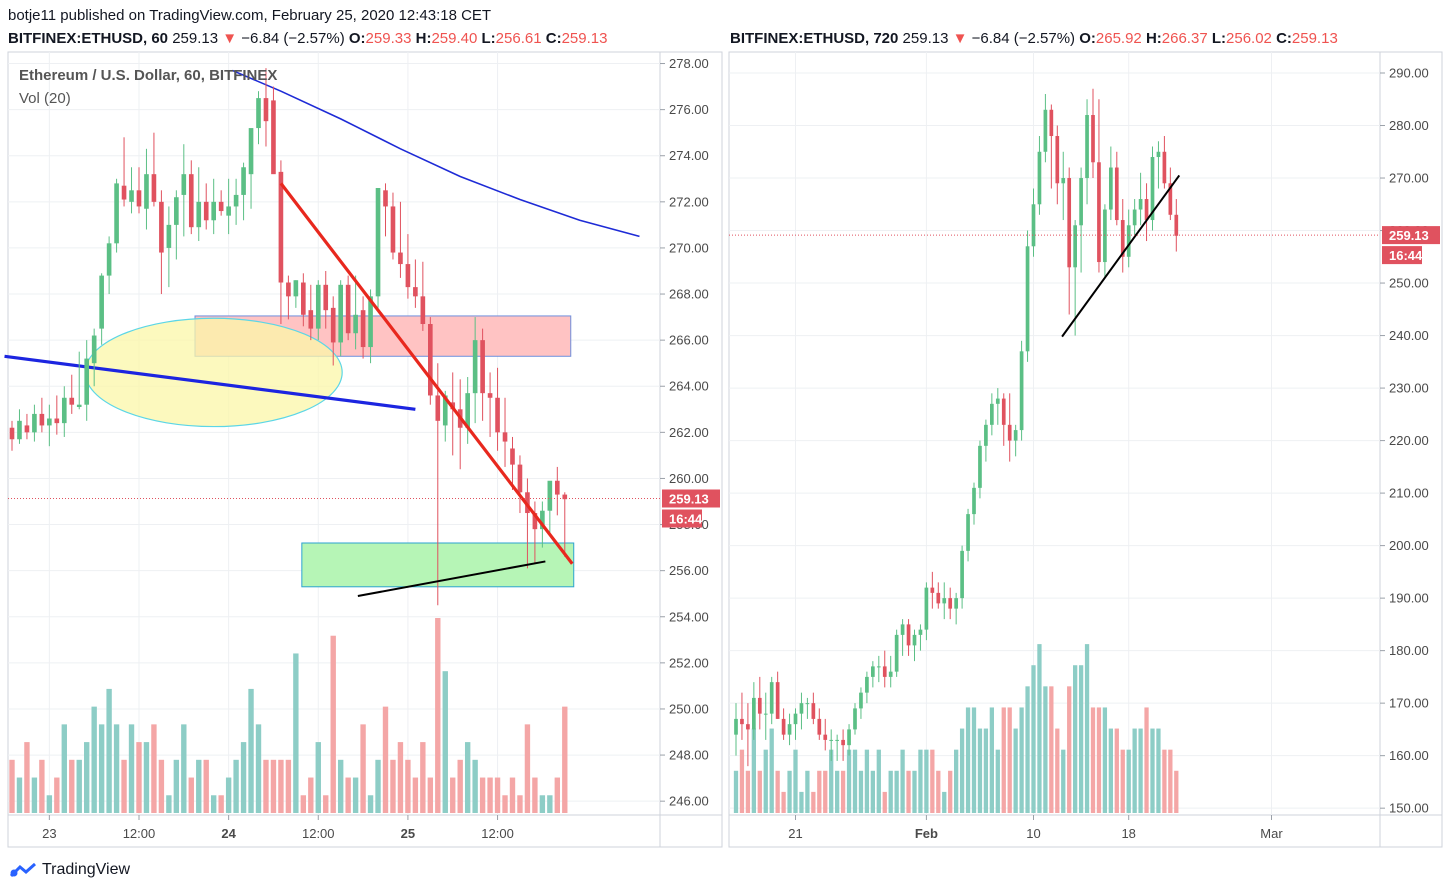  Describe the element at coordinates (88, 38) in the screenshot. I see `left-symbol: BITFINEX:ETHUSD, 60` at that location.